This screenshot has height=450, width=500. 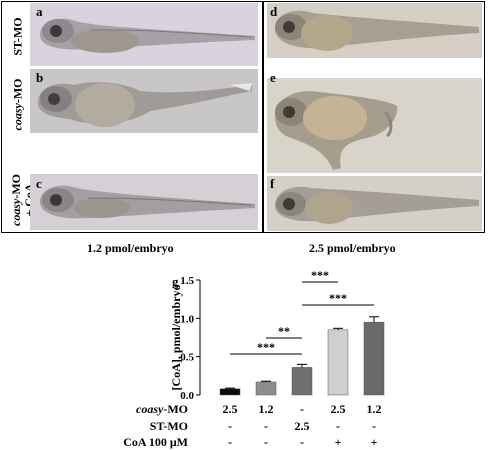 I want to click on table-row-label-text: ST-MO, so click(x=168, y=426).